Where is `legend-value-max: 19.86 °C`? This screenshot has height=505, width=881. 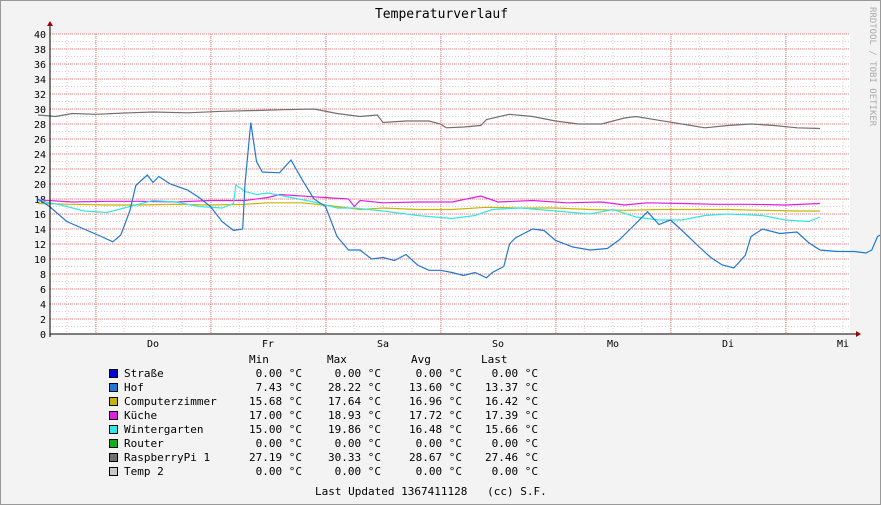 legend-value-max: 19.86 °C is located at coordinates (354, 429).